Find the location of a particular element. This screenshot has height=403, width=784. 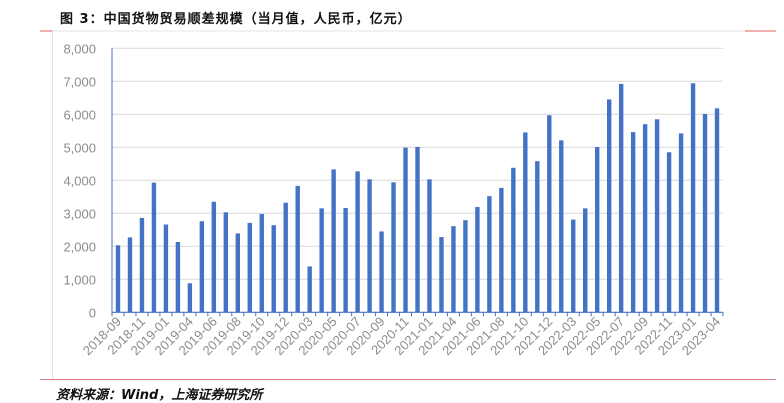

y-tick-label: 6,000 is located at coordinates (79, 114).